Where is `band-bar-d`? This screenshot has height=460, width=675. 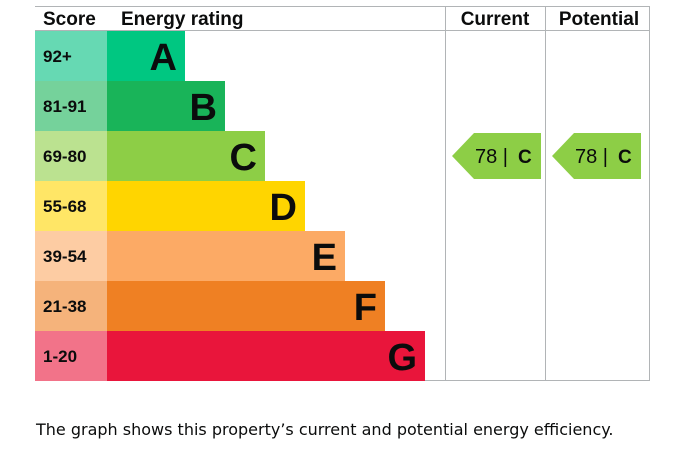
band-bar-d is located at coordinates (206, 206).